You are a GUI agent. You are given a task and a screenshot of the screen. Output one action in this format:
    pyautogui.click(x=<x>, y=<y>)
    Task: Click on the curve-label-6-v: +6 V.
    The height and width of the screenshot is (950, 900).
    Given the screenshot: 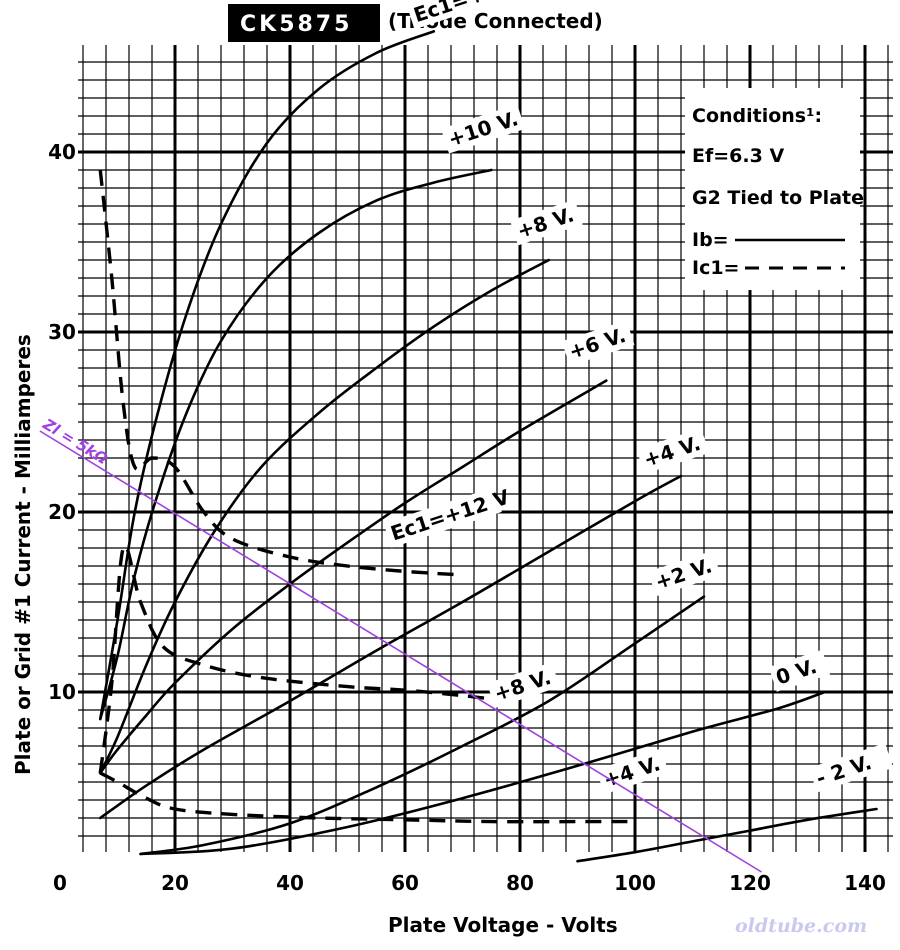 What is the action you would take?
    pyautogui.click(x=598, y=343)
    